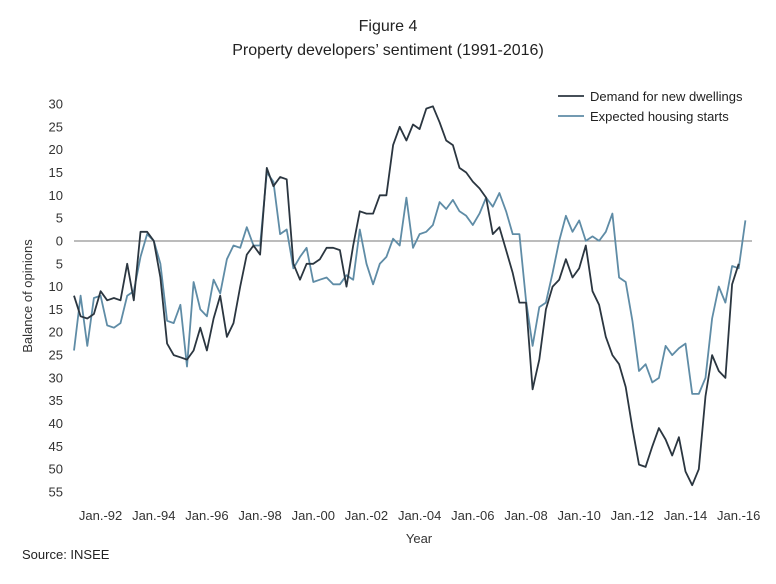 The image size is (776, 584). Describe the element at coordinates (27, 296) in the screenshot. I see `y-axis-label: Balance of opinions` at that location.